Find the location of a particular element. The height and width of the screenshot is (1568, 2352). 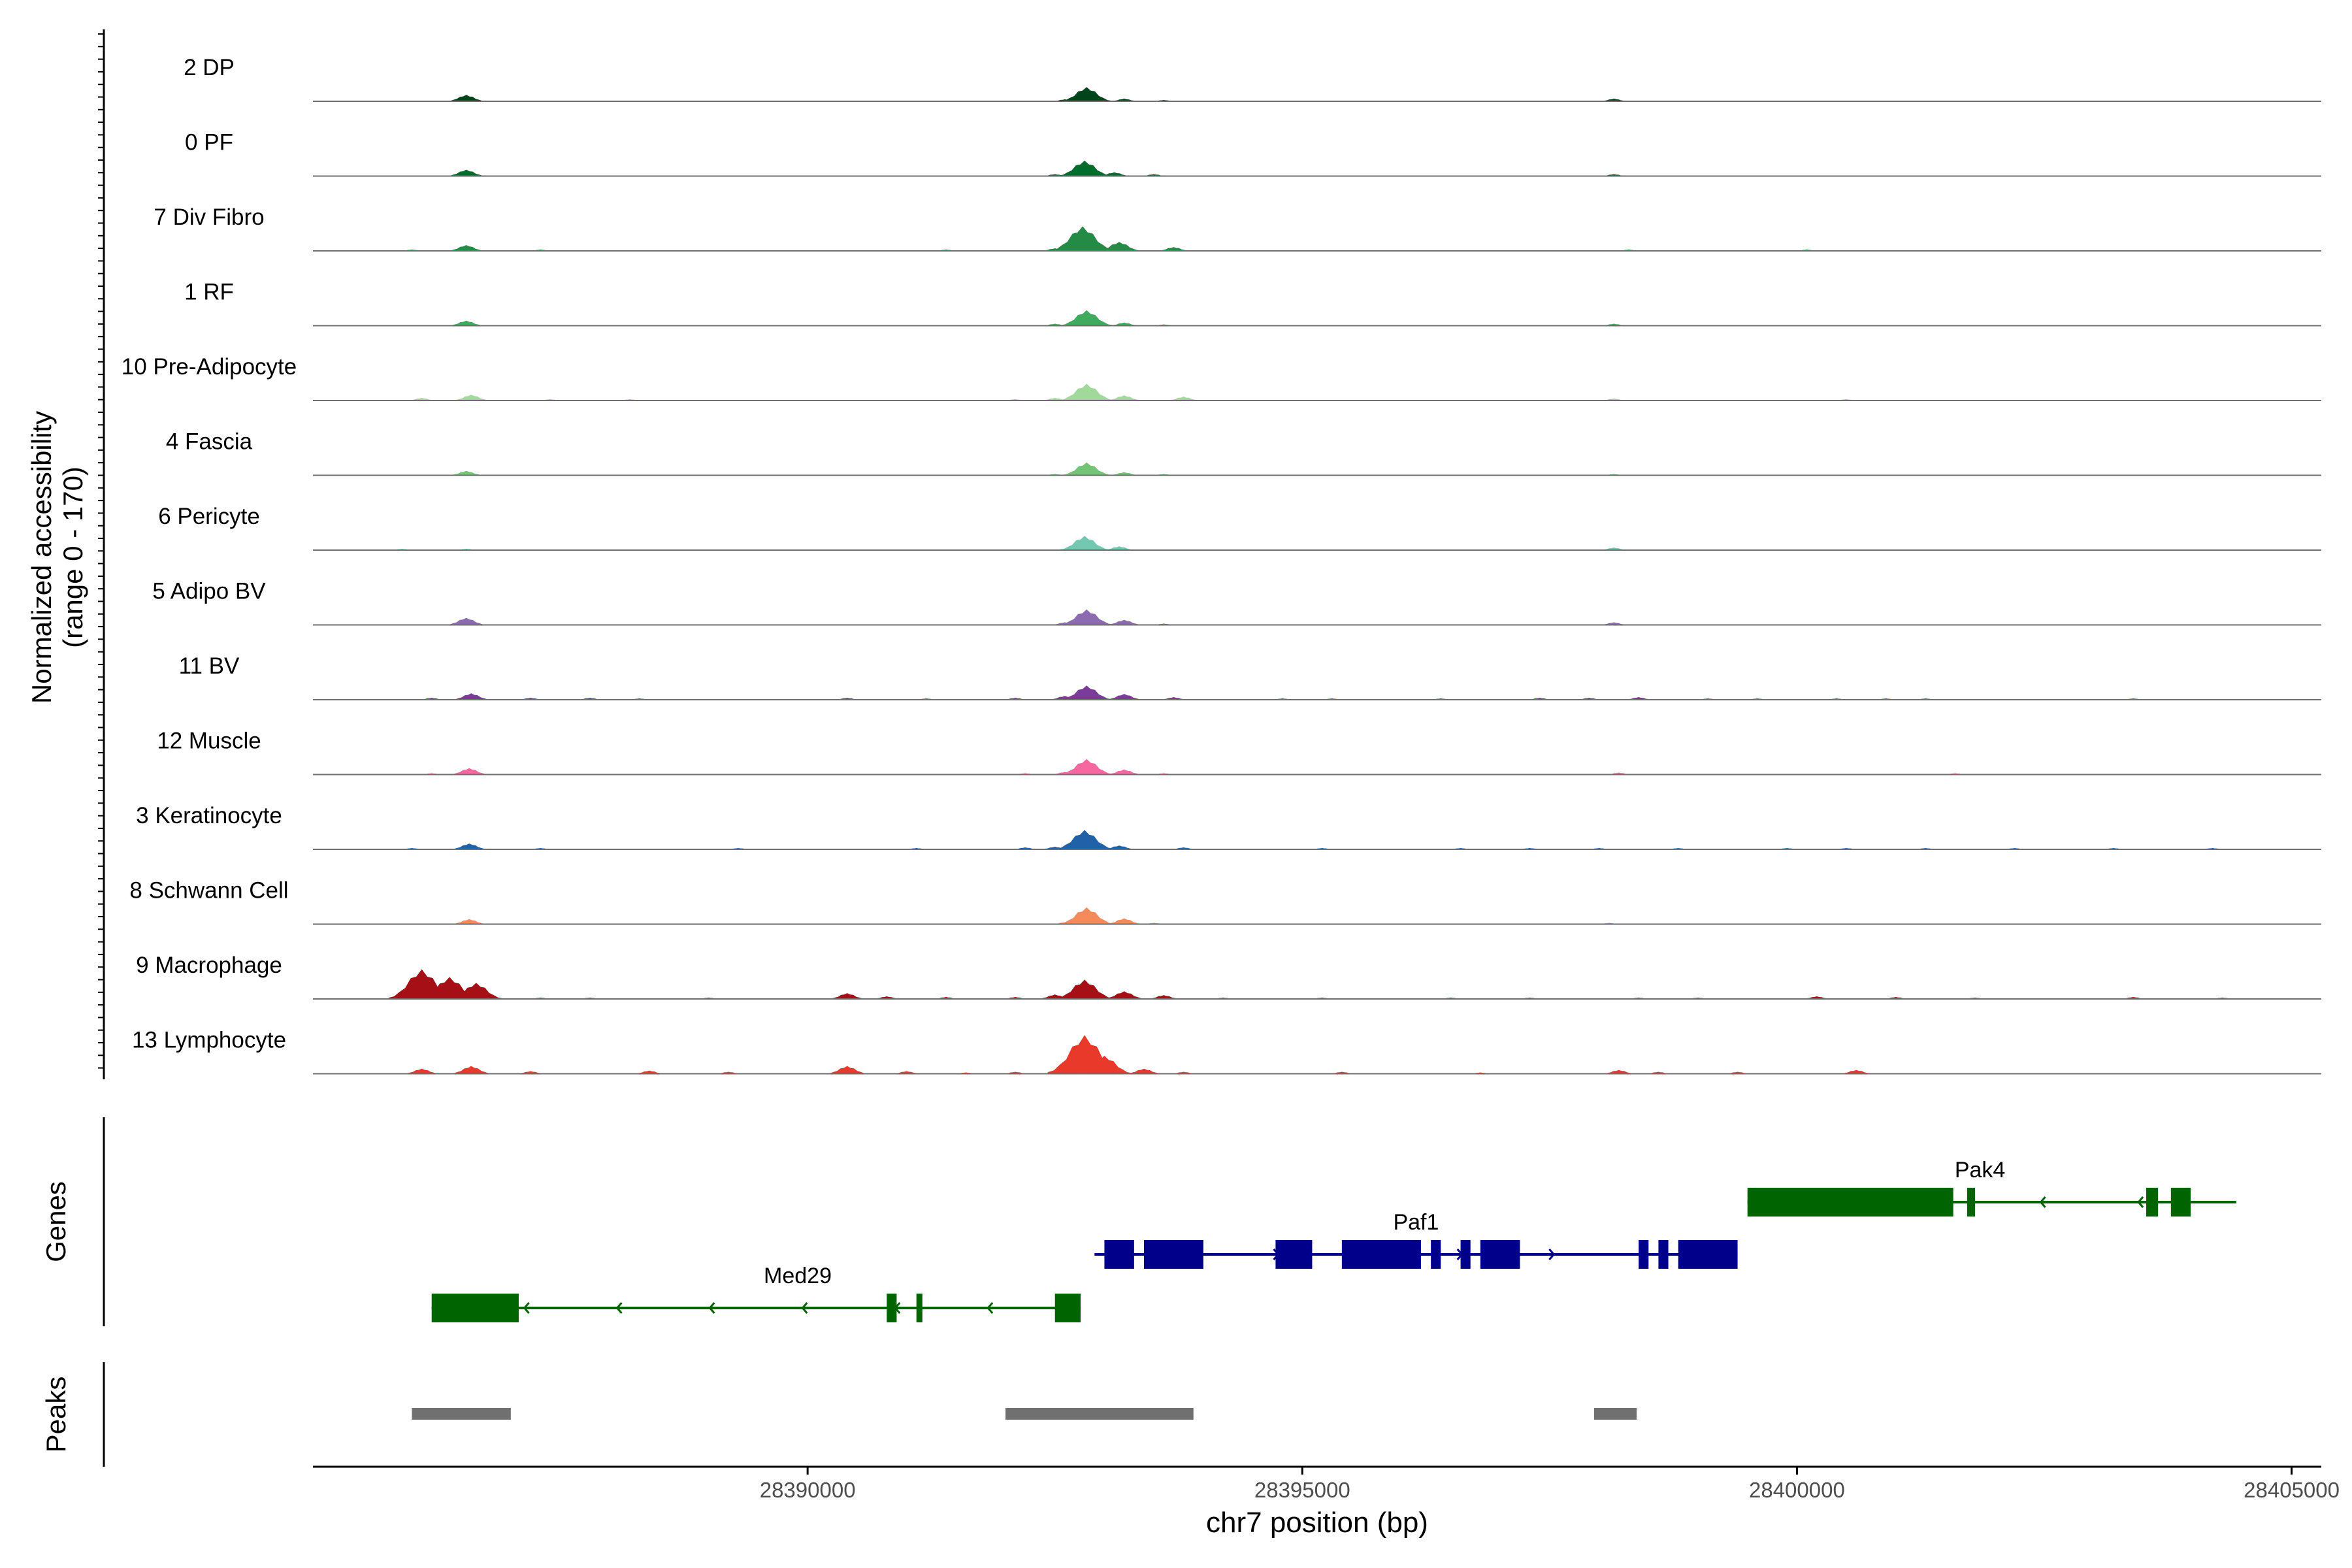

track-1-rf: 1 RF is located at coordinates (1252, 303).